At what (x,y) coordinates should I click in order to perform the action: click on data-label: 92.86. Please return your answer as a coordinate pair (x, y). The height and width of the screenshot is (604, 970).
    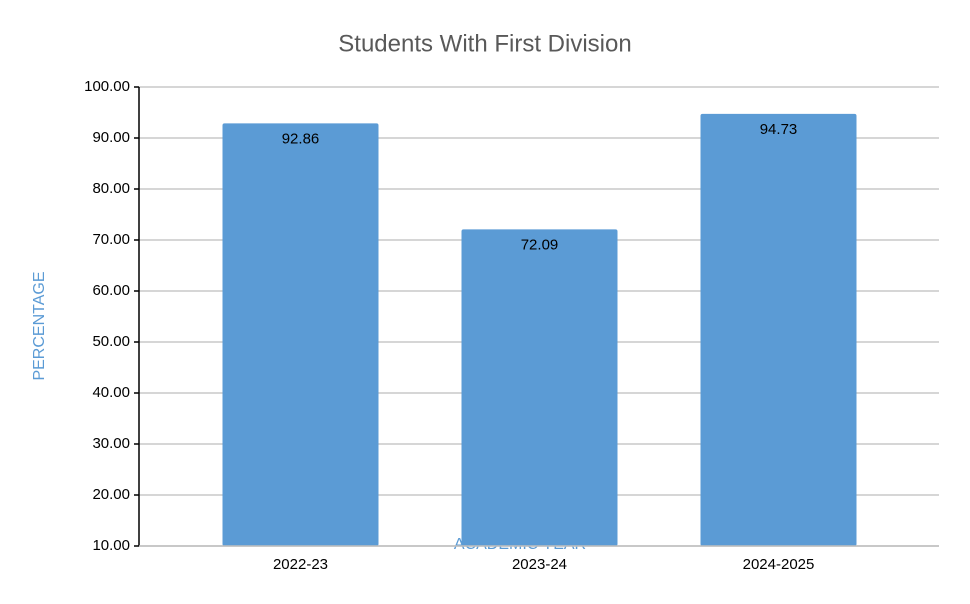
    Looking at the image, I should click on (301, 138).